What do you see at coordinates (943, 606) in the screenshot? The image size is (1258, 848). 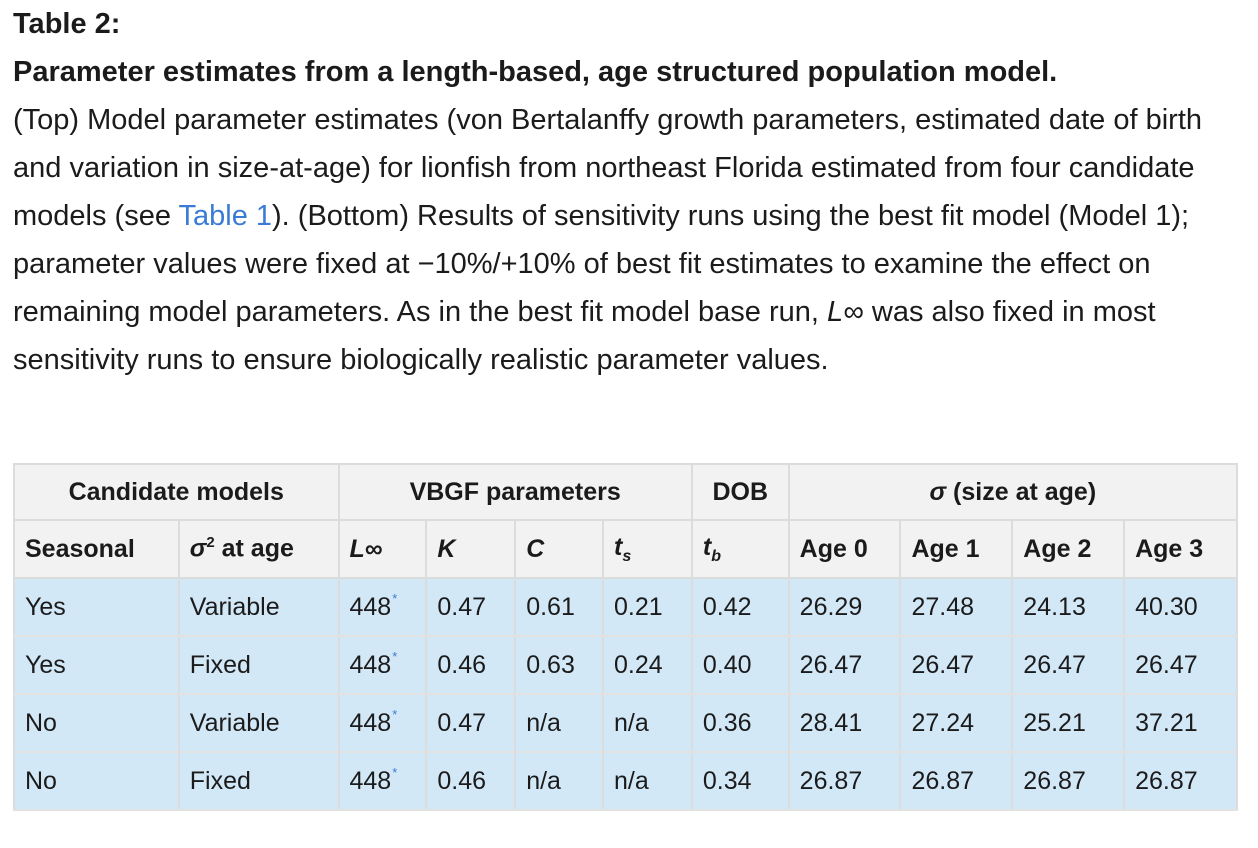 I see `cell-value: 27.48` at bounding box center [943, 606].